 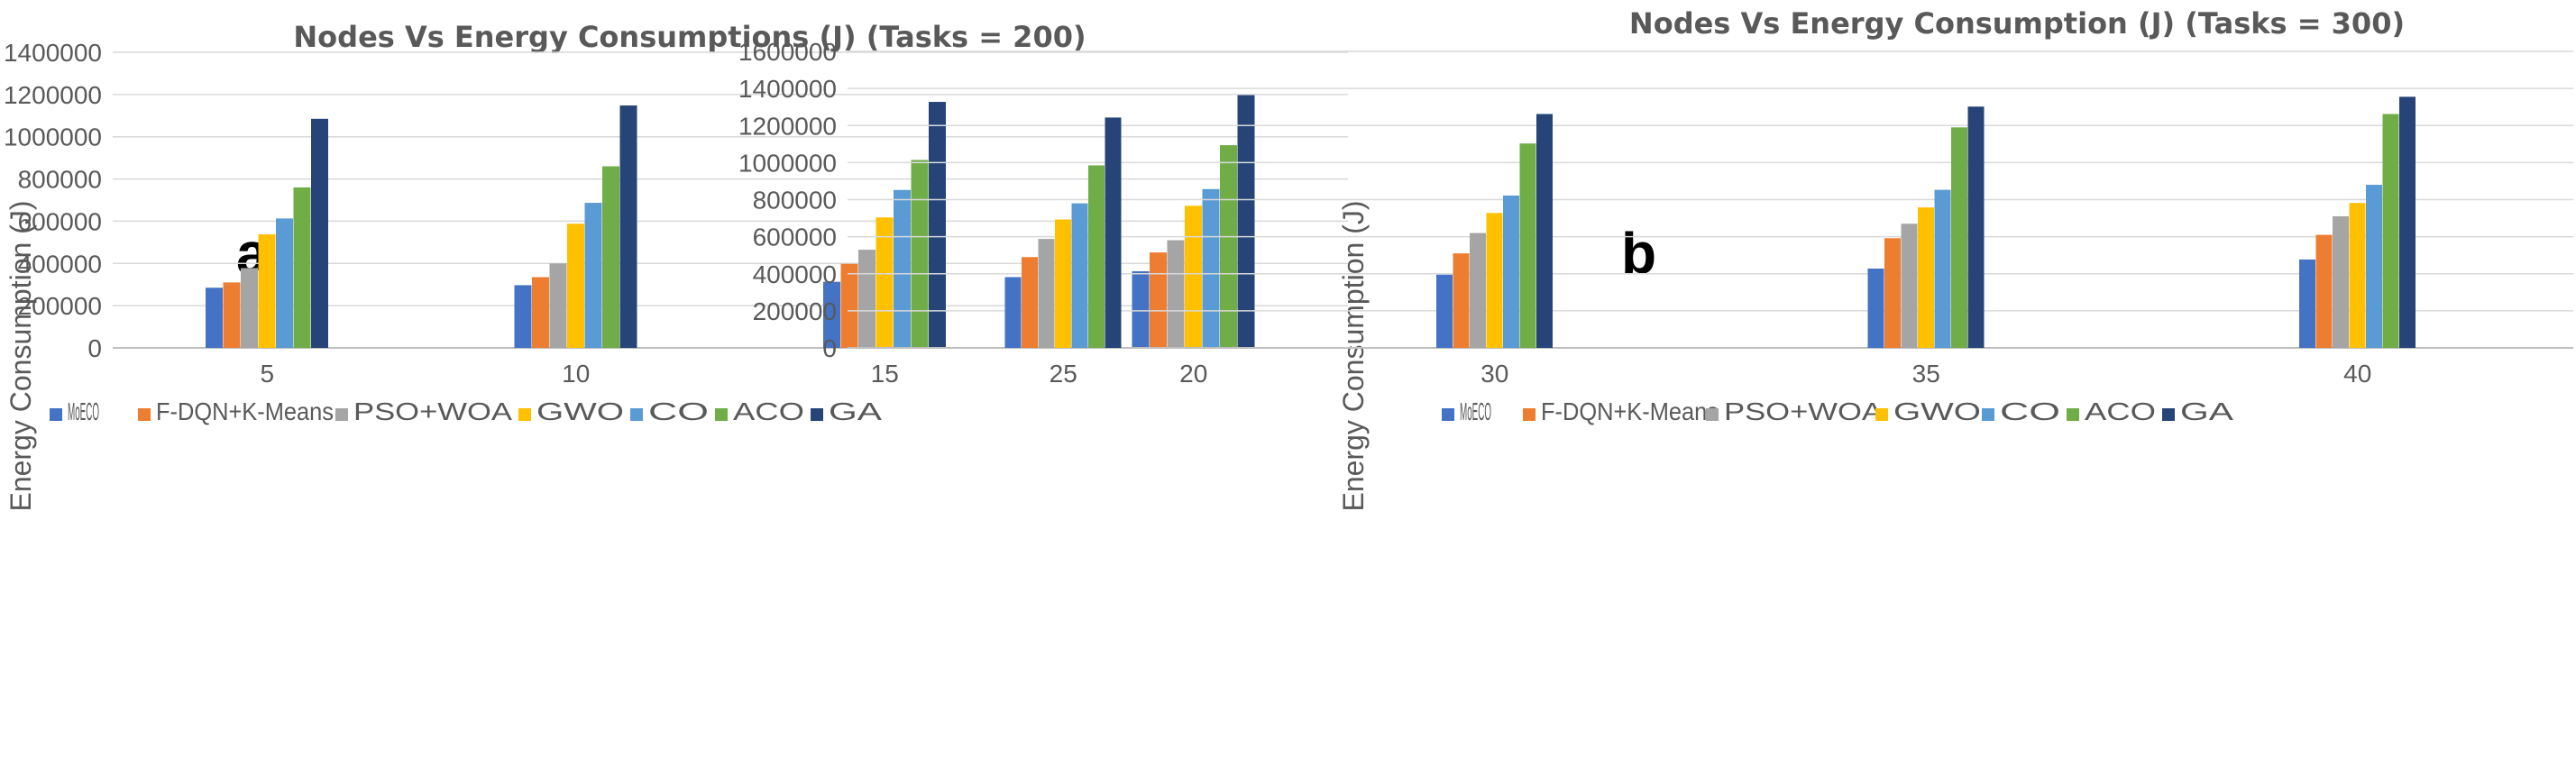 What do you see at coordinates (1711, 374) in the screenshot?
I see `chart-b-x-tick-labels: 25 30 35 40` at bounding box center [1711, 374].